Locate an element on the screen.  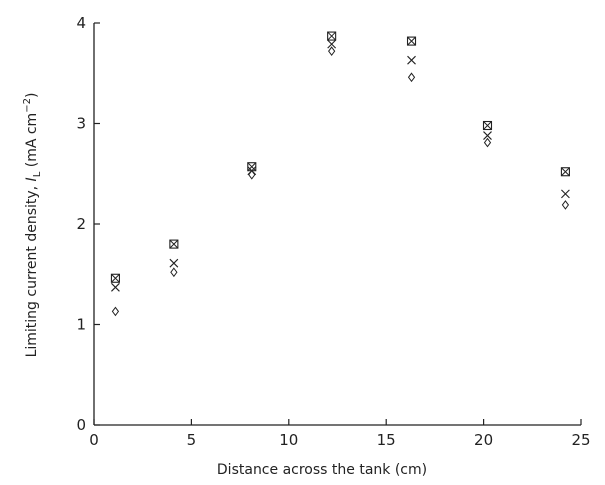
x-tick-label: 25 is located at coordinates (580, 440).